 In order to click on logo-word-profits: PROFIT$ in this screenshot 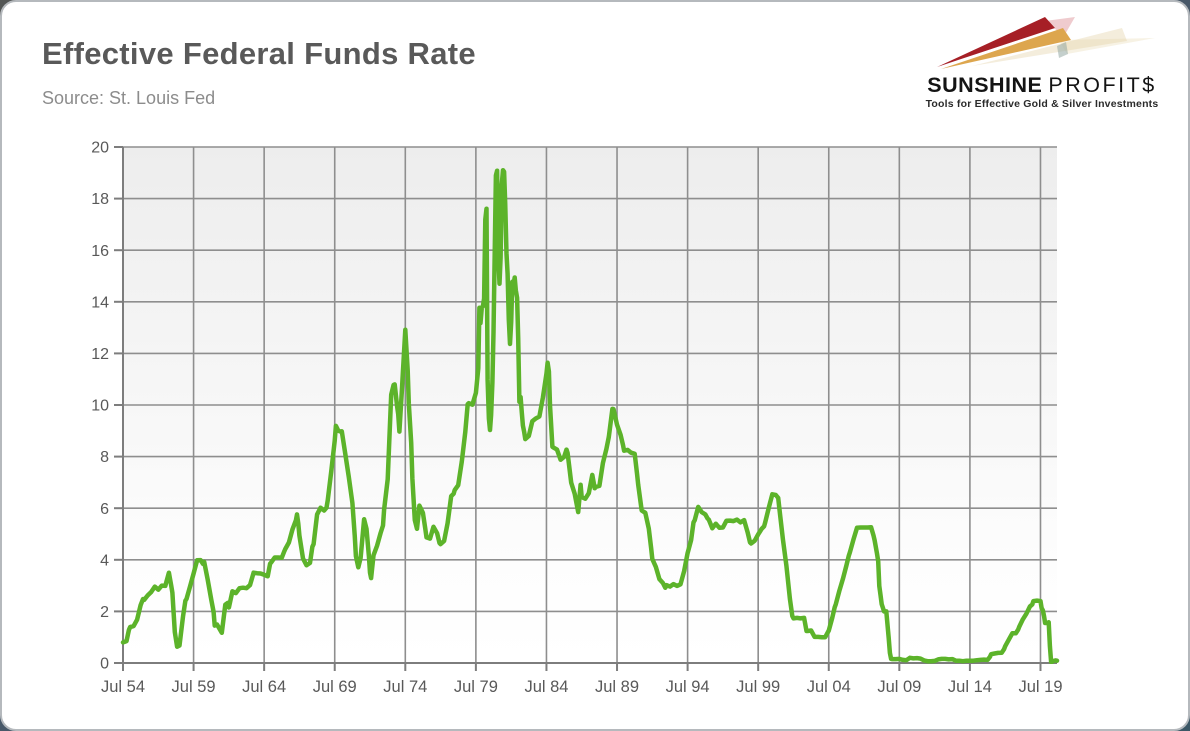, I will do `click(1102, 85)`.